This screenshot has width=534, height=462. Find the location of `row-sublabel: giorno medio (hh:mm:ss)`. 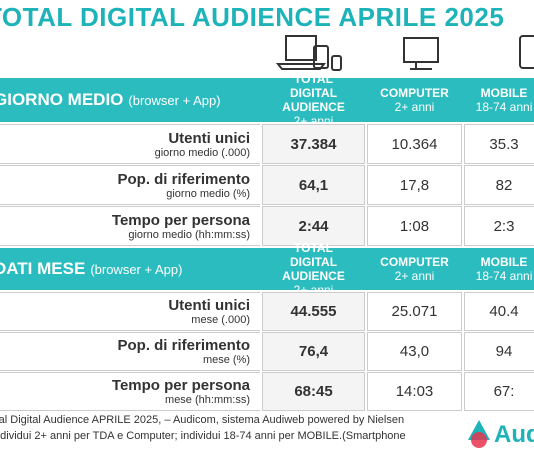

row-sublabel: giorno medio (hh:mm:ss) is located at coordinates (189, 234).